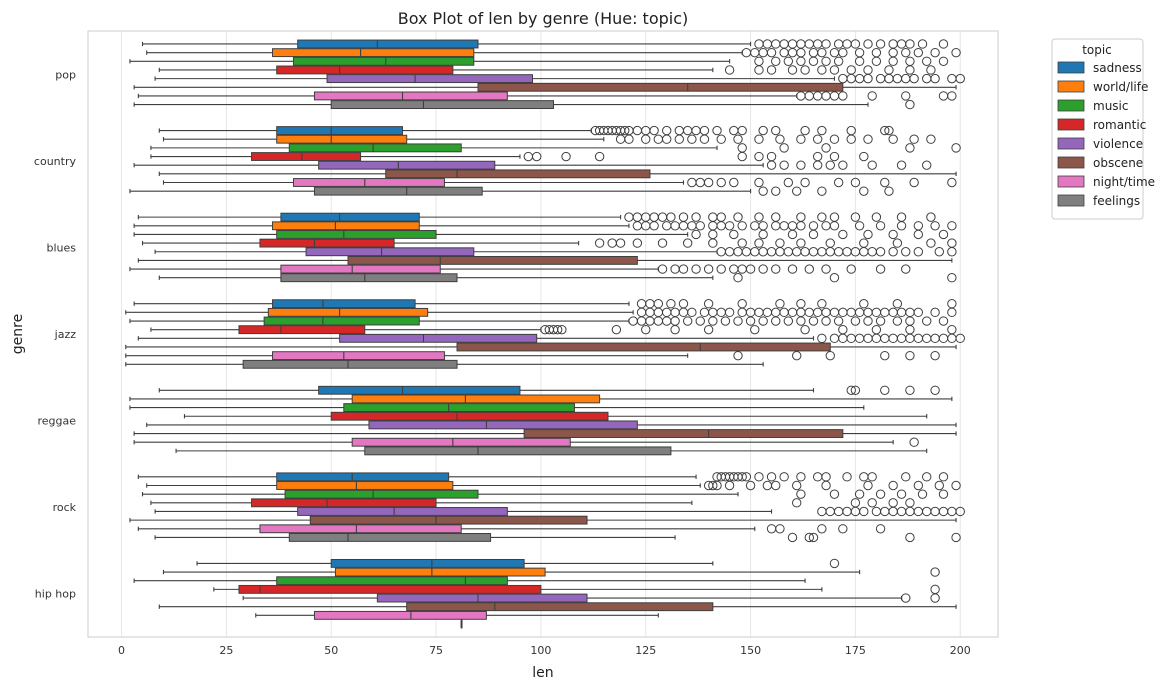 Image resolution: width=1171 pixels, height=690 pixels. What do you see at coordinates (226, 650) in the screenshot?
I see `x-tick-label-25: 25` at bounding box center [226, 650].